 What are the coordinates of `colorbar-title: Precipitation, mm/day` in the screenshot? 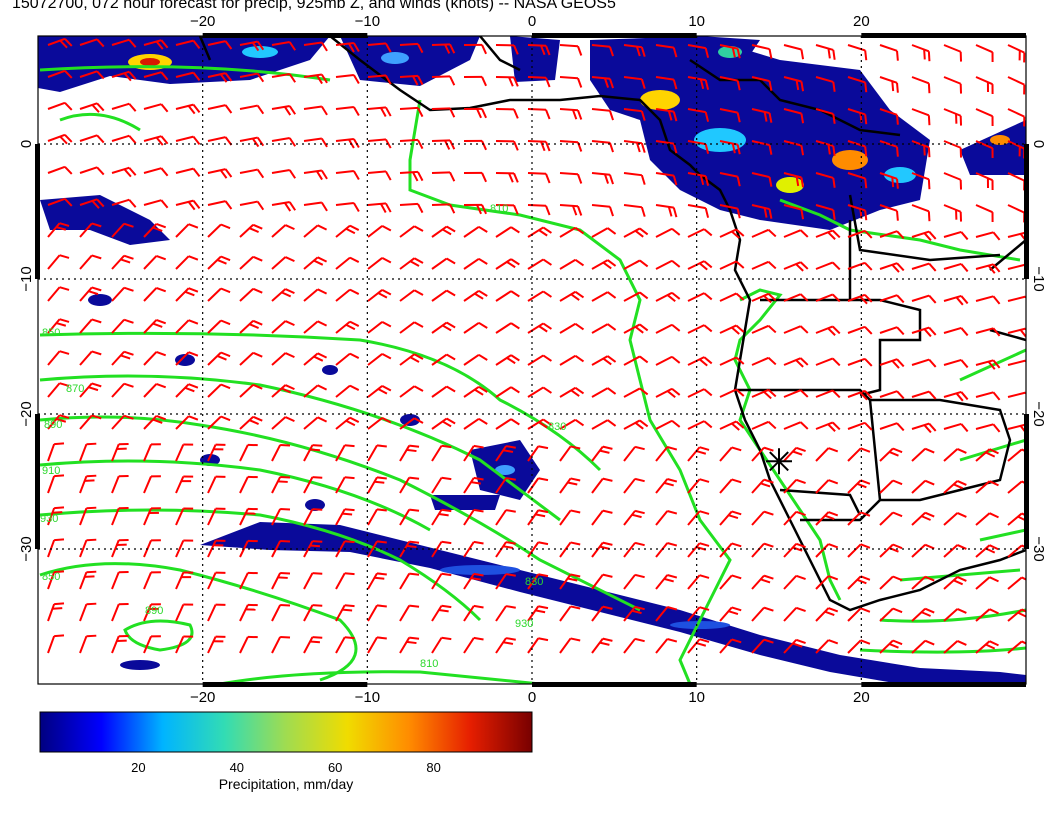 It's located at (286, 784).